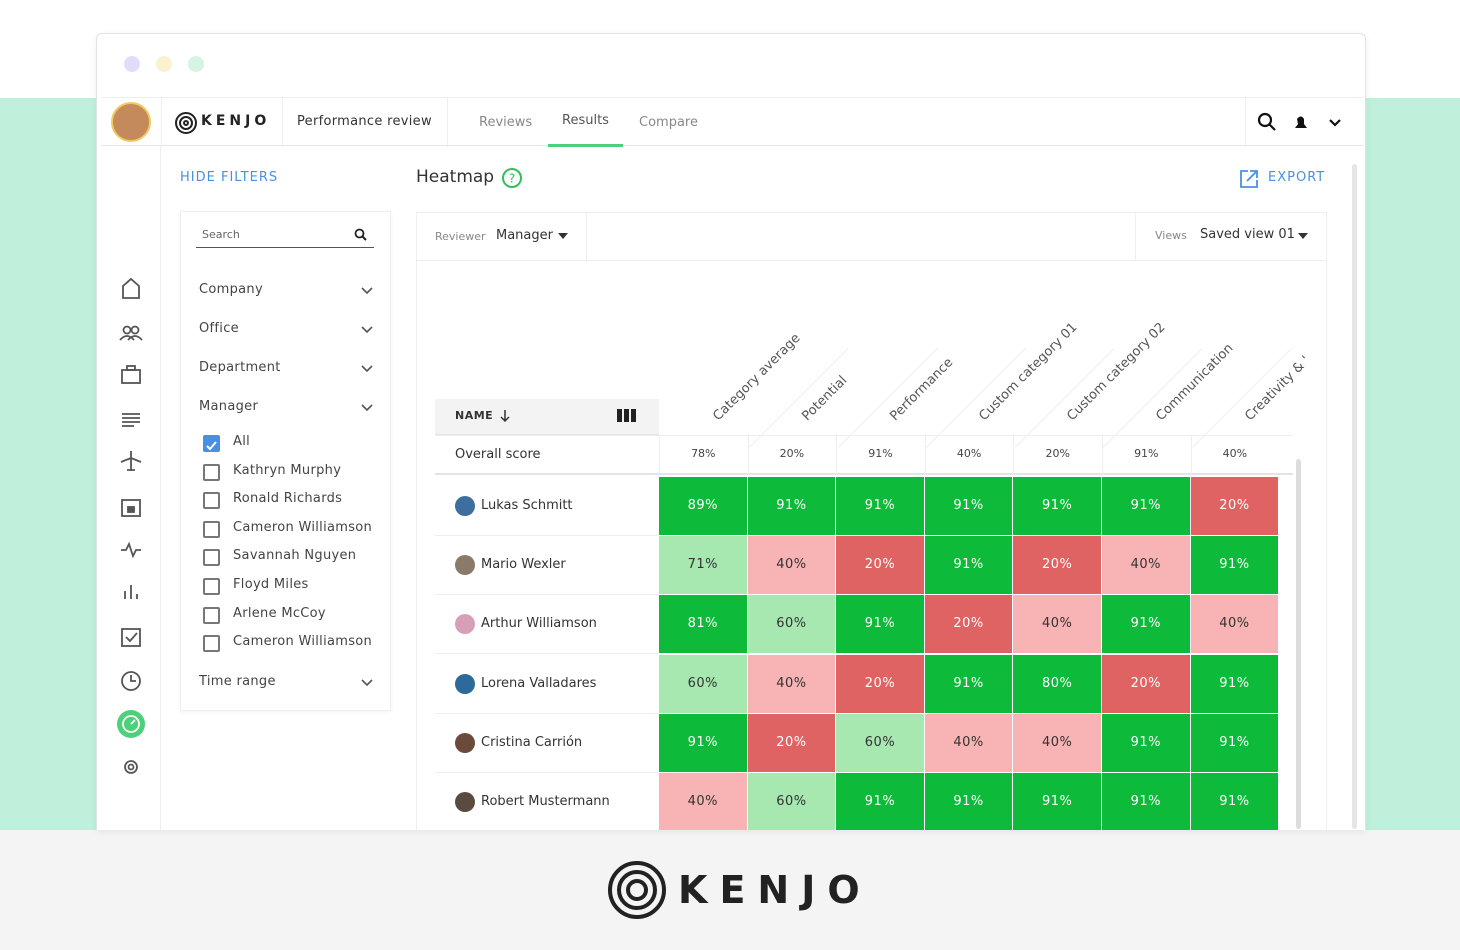 The image size is (1460, 950). Describe the element at coordinates (703, 565) in the screenshot. I see `heatmap-cell: 71%` at that location.